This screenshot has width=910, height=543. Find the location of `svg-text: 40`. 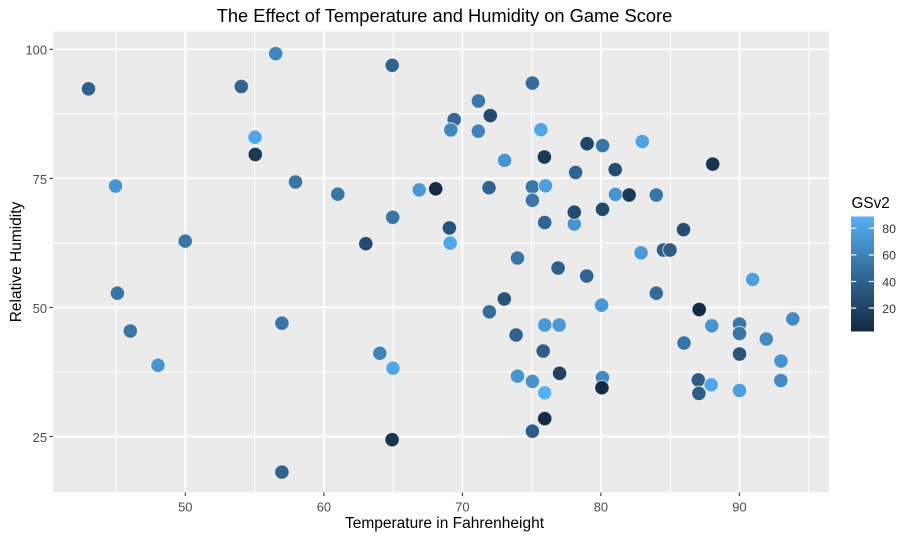

svg-text: 40 is located at coordinates (889, 282).